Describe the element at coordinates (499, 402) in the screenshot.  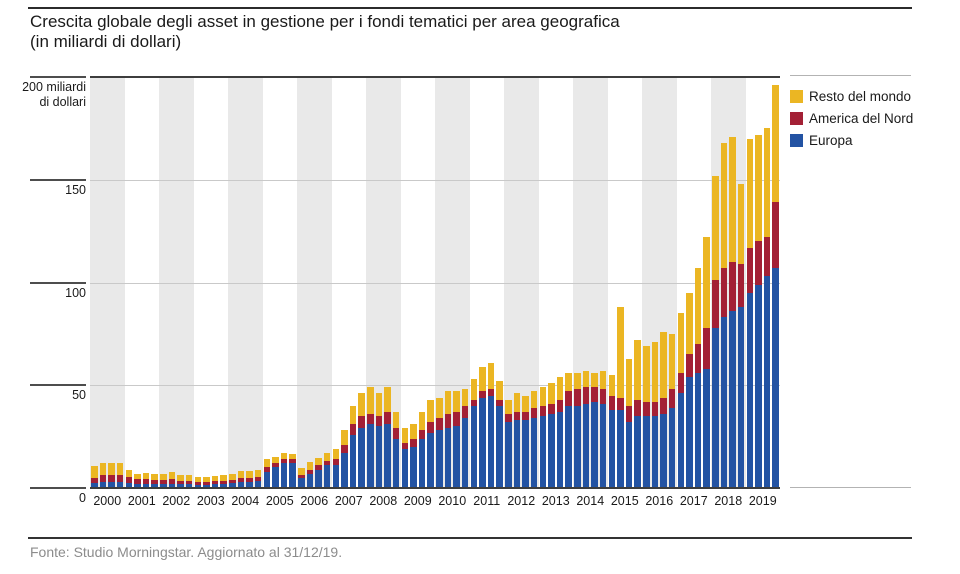
I see `bar-2011-q4-america-del-nord` at that location.